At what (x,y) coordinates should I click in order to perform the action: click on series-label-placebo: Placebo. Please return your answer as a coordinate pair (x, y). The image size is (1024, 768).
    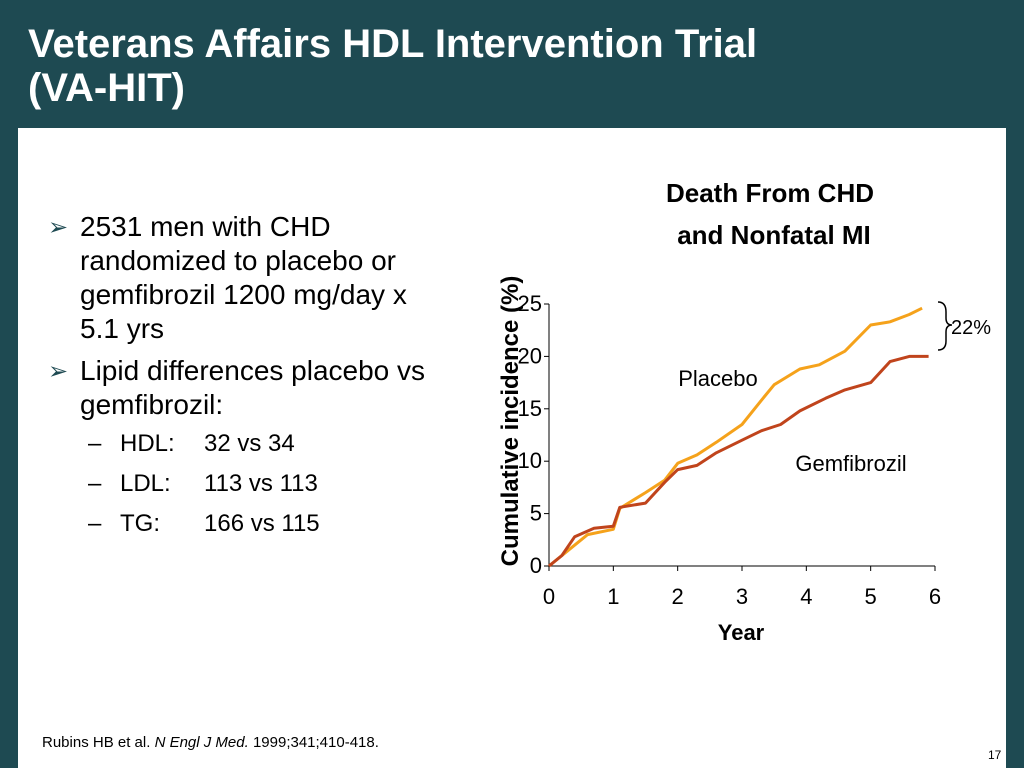
    Looking at the image, I should click on (718, 378).